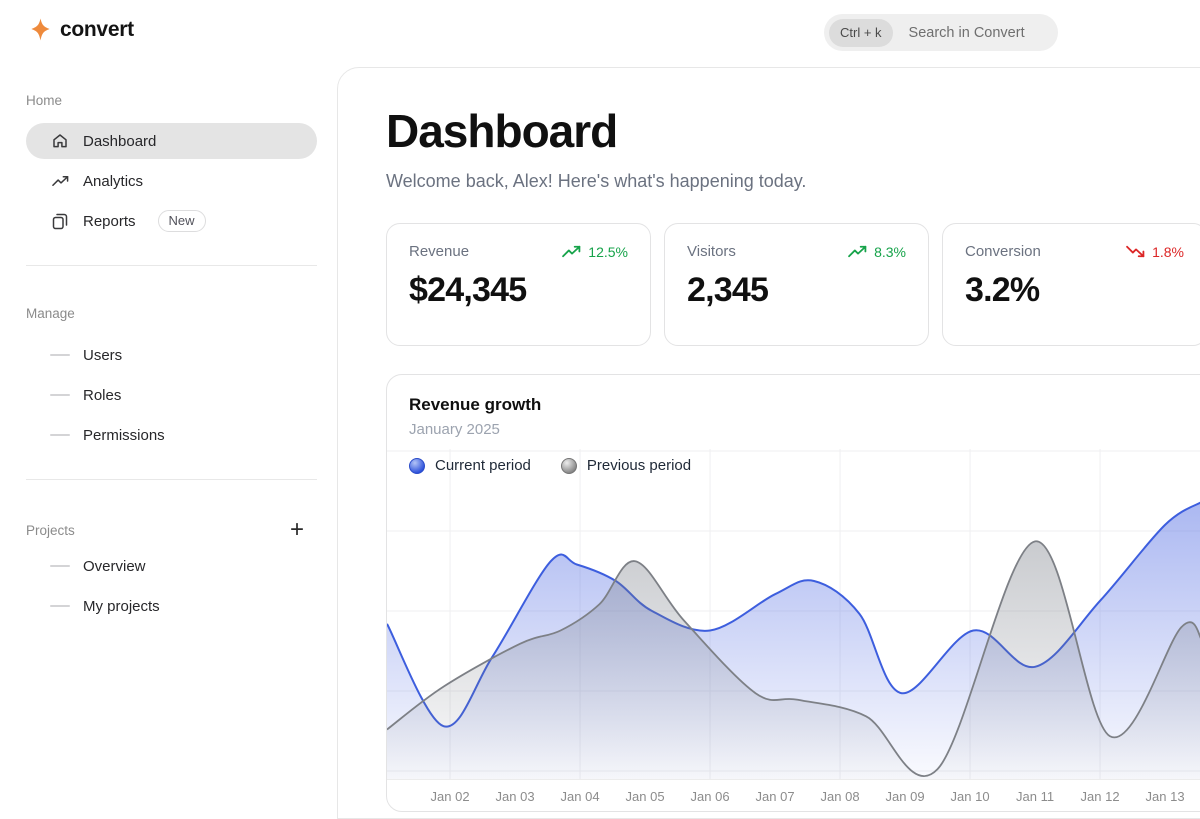  I want to click on chart-subtitle: January 2025, so click(454, 429).